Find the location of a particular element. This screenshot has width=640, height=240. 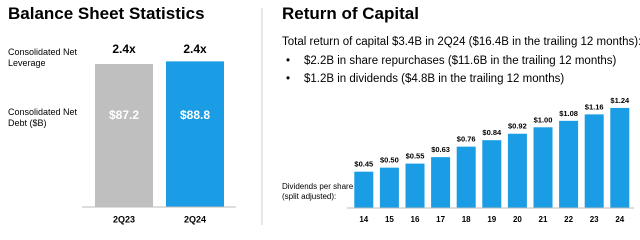

x-tick-label: 23 is located at coordinates (594, 219).